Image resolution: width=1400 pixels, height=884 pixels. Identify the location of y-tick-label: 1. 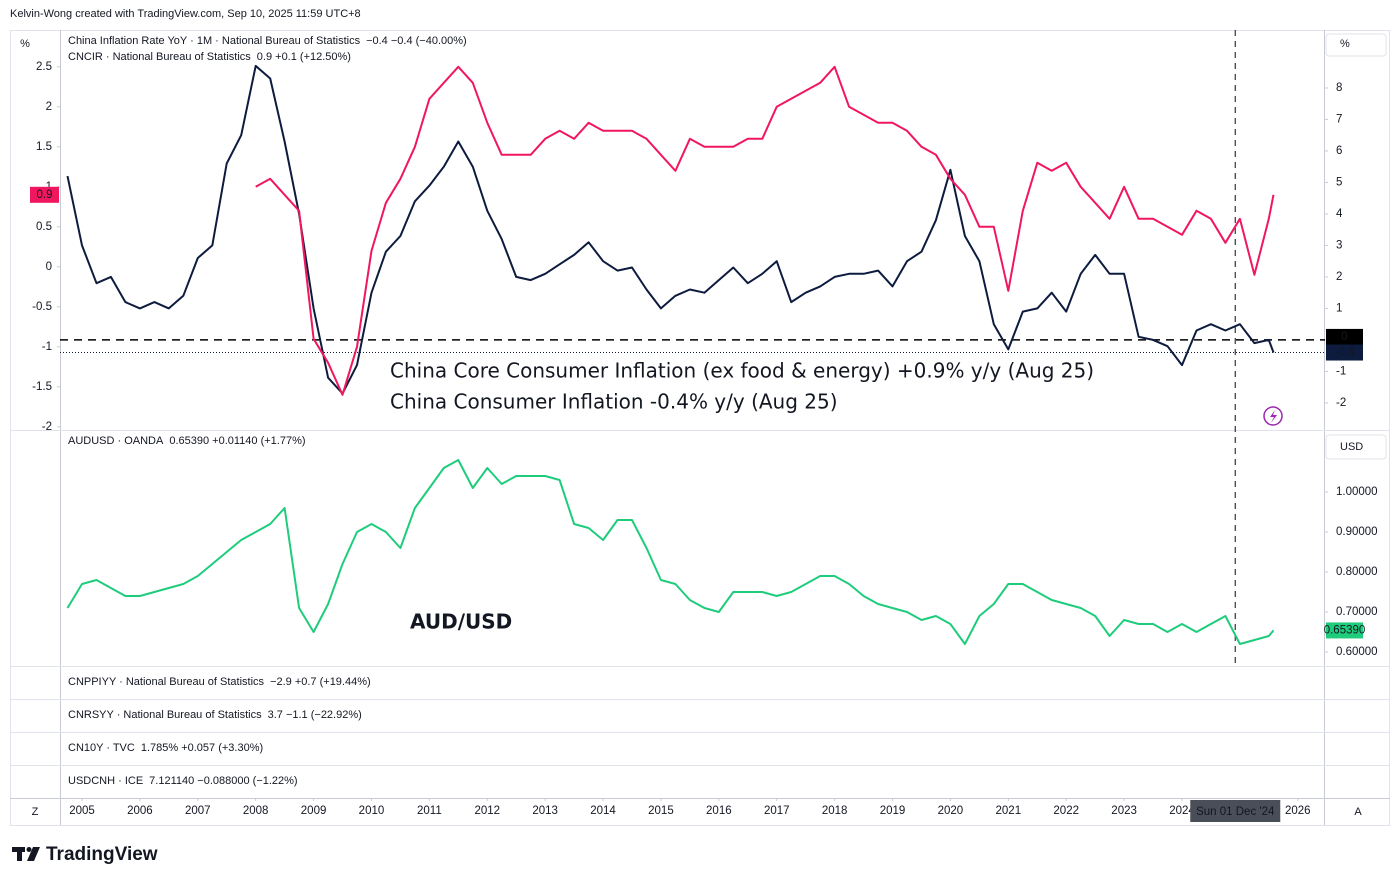
(1339, 308).